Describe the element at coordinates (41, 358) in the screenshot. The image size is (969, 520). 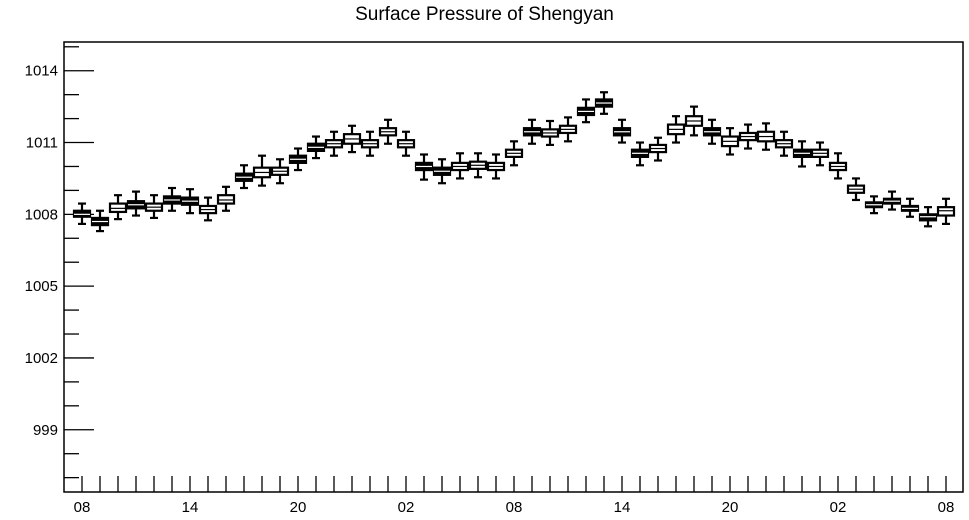
I see `y-tick-label: 1002` at that location.